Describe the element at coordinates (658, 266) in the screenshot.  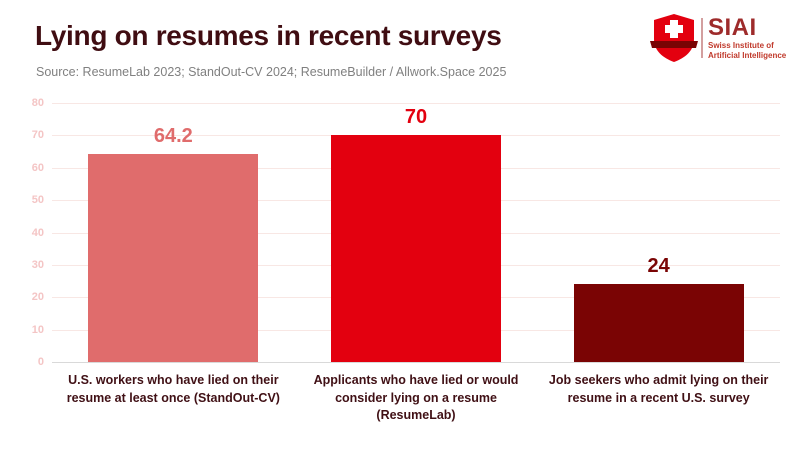
I see `bar-value-label-3: 24` at that location.